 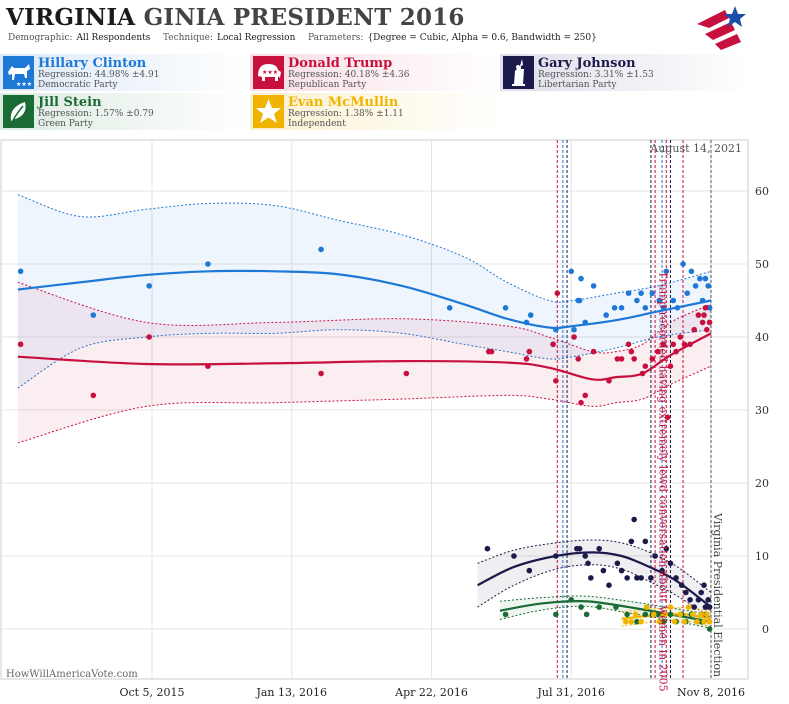 I want to click on title-rest: GINIA PRESIDENT 2016, so click(x=304, y=17).